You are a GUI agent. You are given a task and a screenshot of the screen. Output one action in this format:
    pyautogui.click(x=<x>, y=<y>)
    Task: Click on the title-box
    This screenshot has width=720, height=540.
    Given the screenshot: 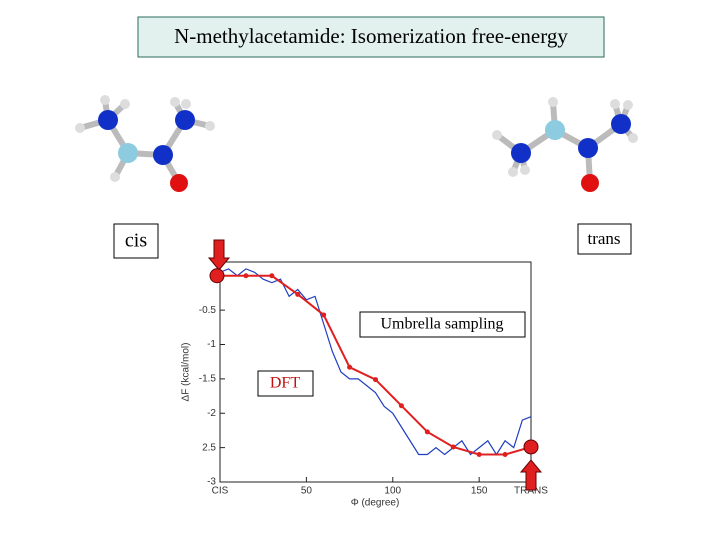 What is the action you would take?
    pyautogui.click(x=371, y=37)
    